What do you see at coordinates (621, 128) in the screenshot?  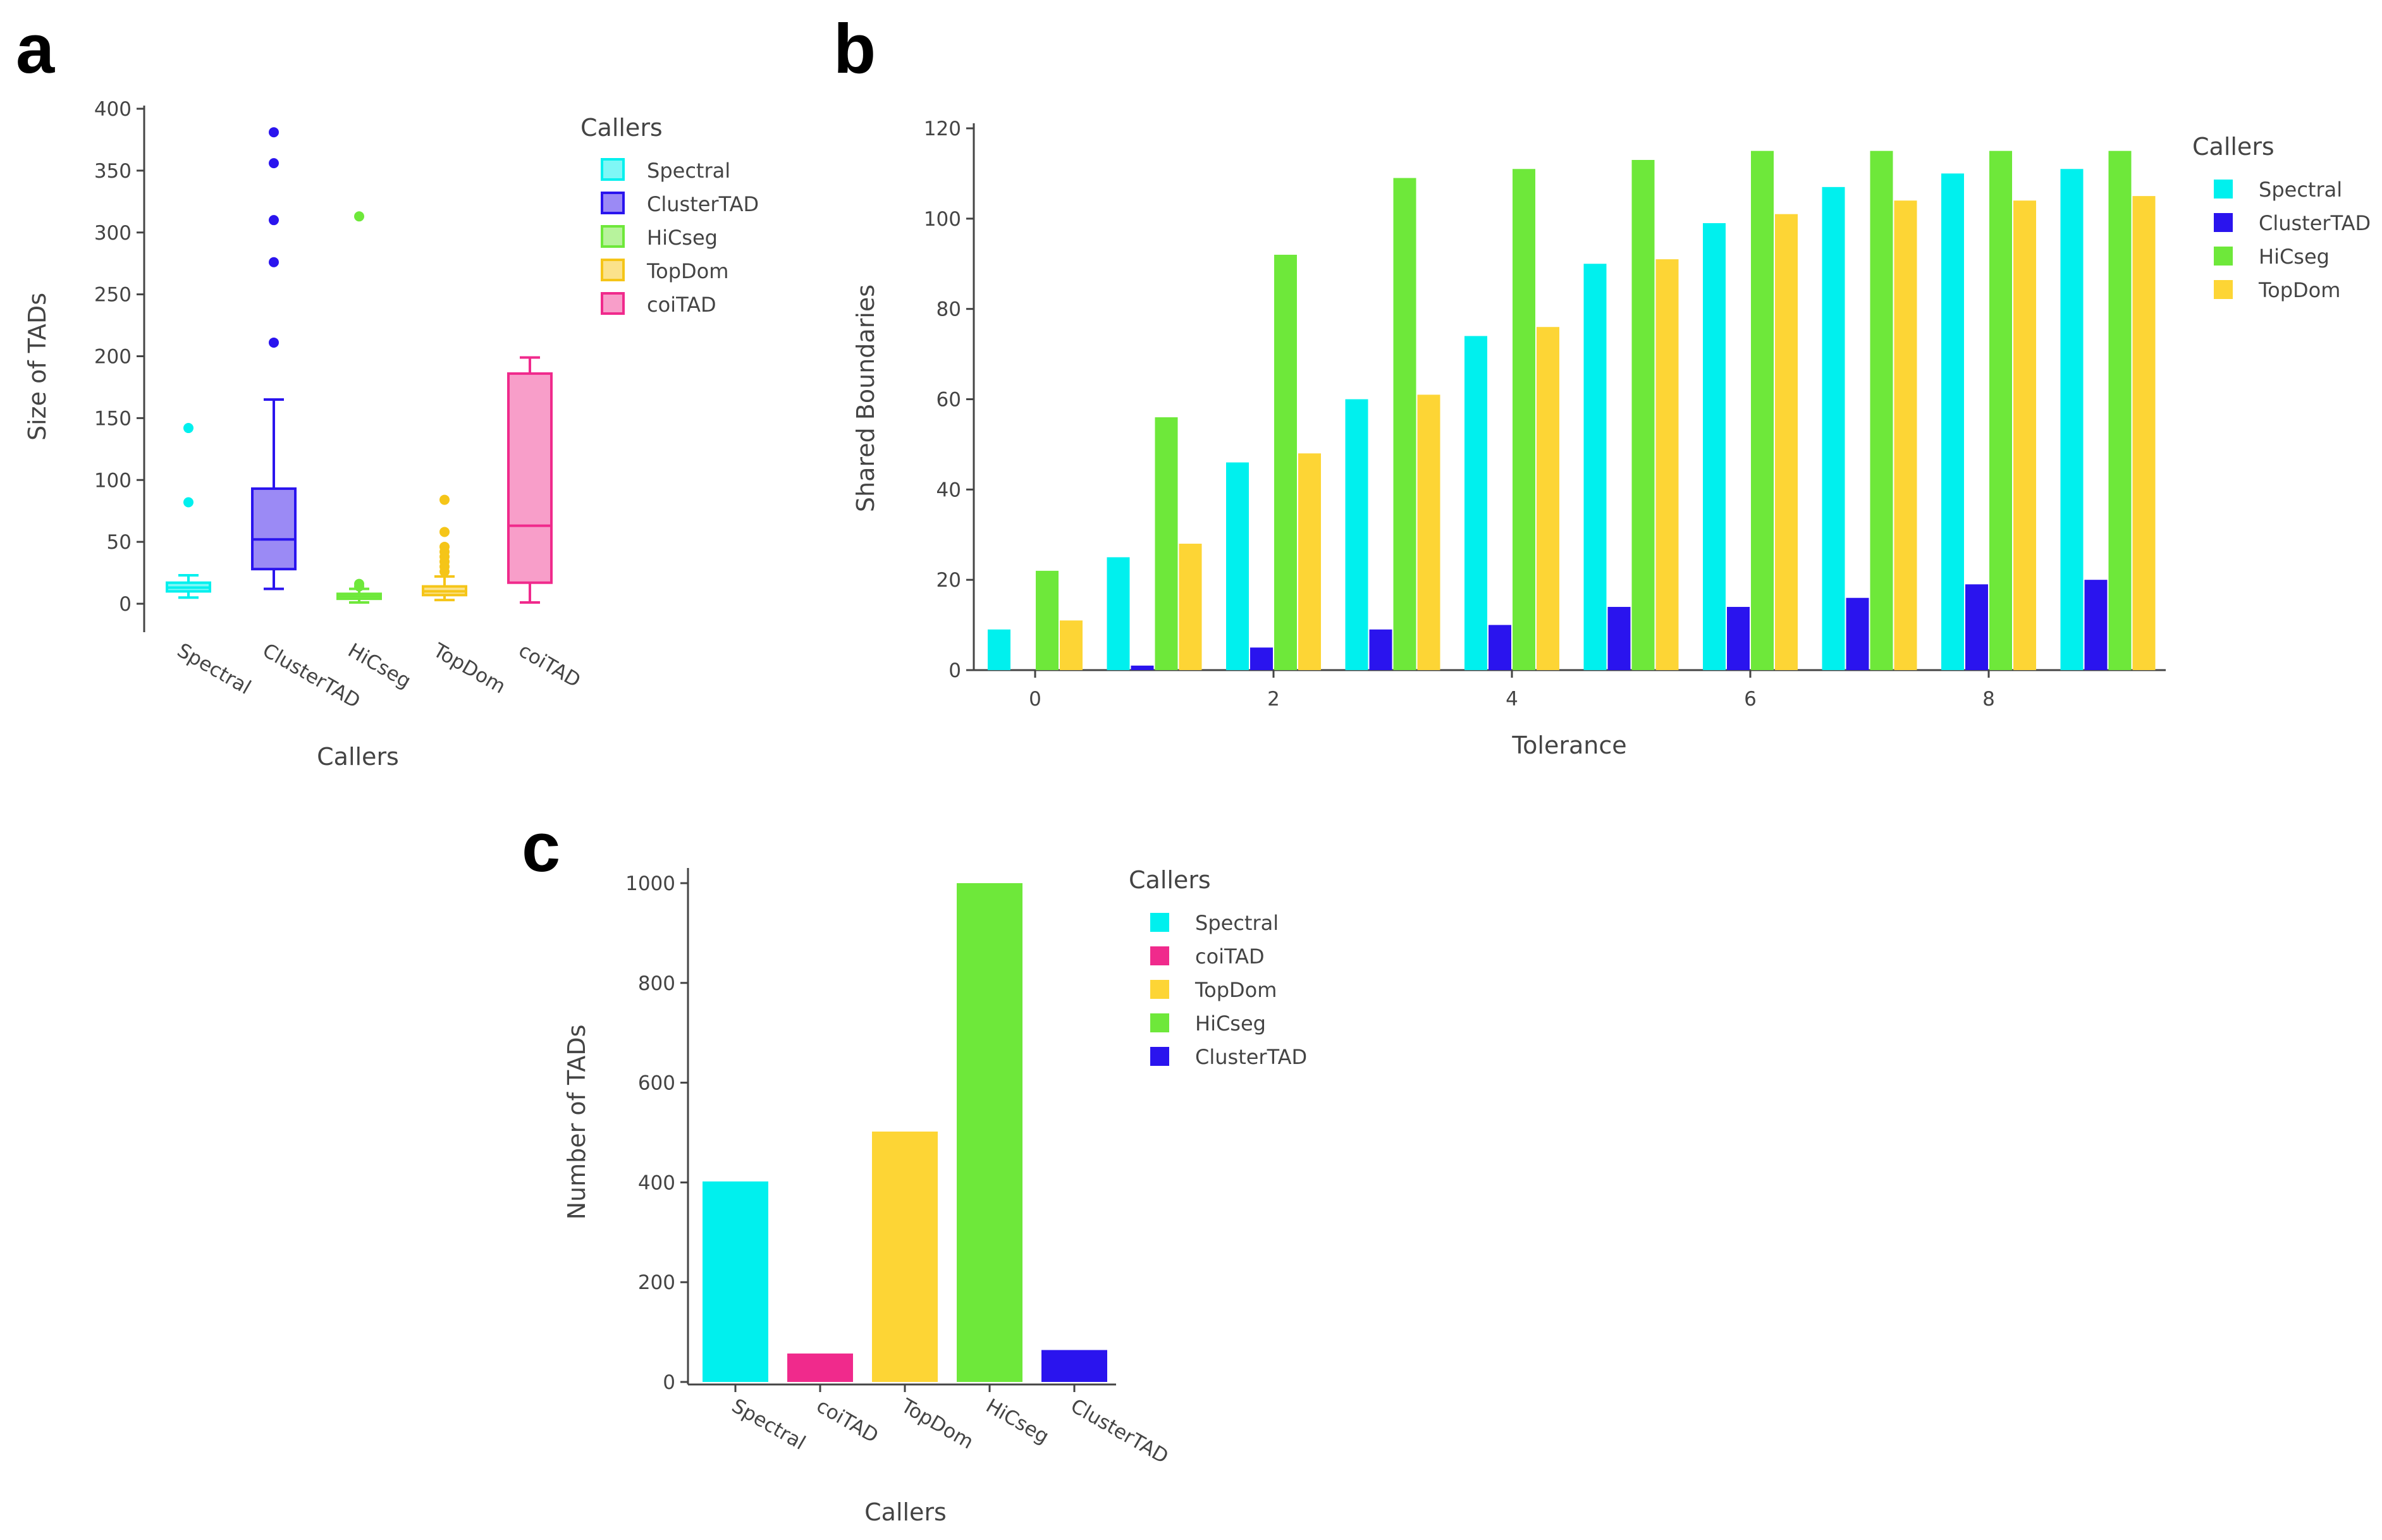 I see `legend-title: Callers` at bounding box center [621, 128].